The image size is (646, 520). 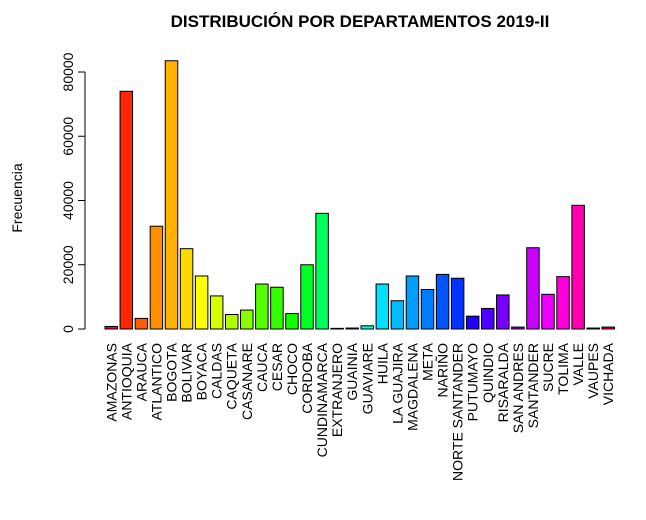 I want to click on x-tick-label: NARIÑO, so click(x=443, y=370).